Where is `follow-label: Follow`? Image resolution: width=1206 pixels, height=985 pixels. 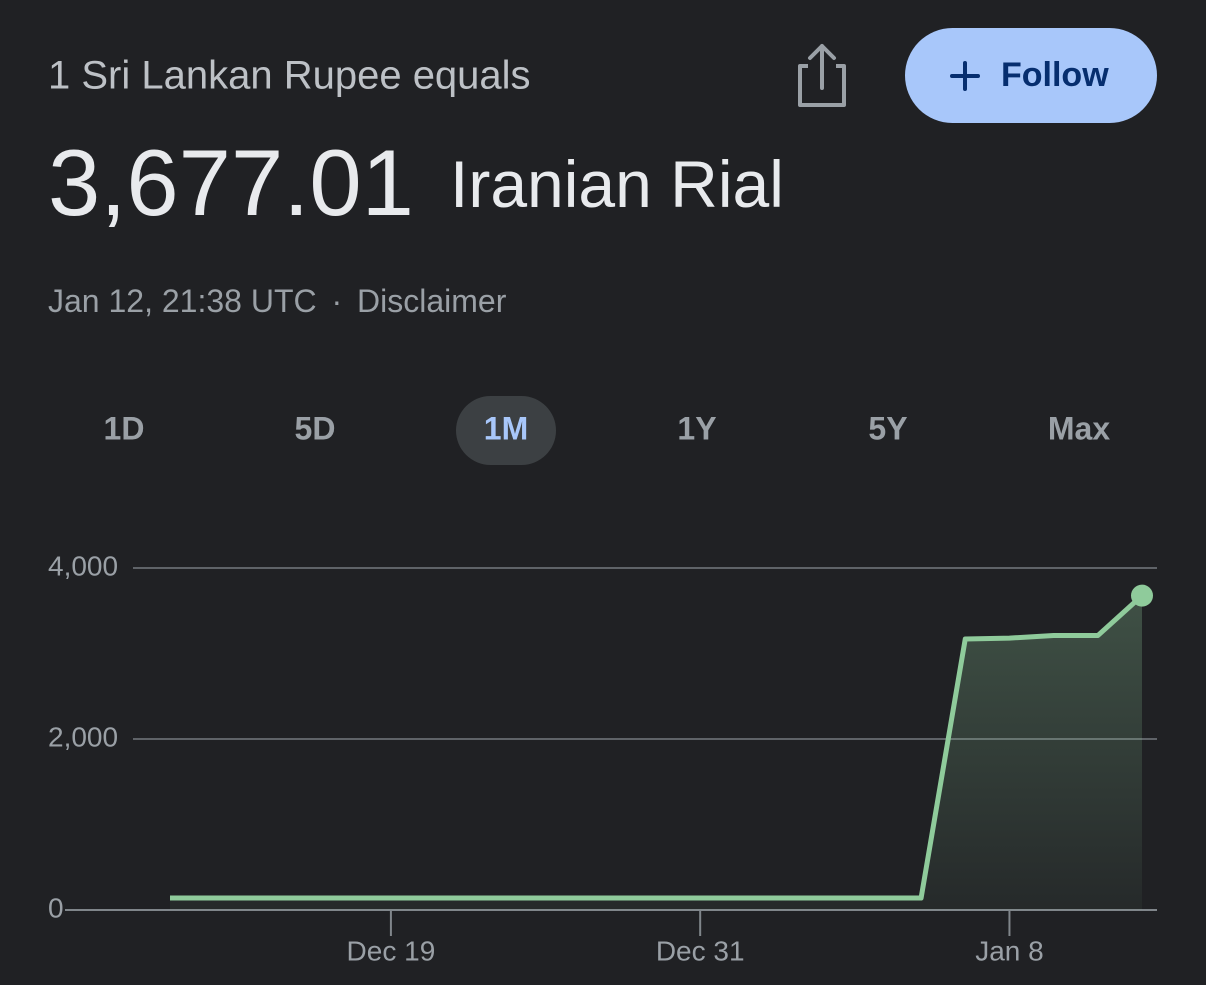
follow-label: Follow is located at coordinates (1055, 75).